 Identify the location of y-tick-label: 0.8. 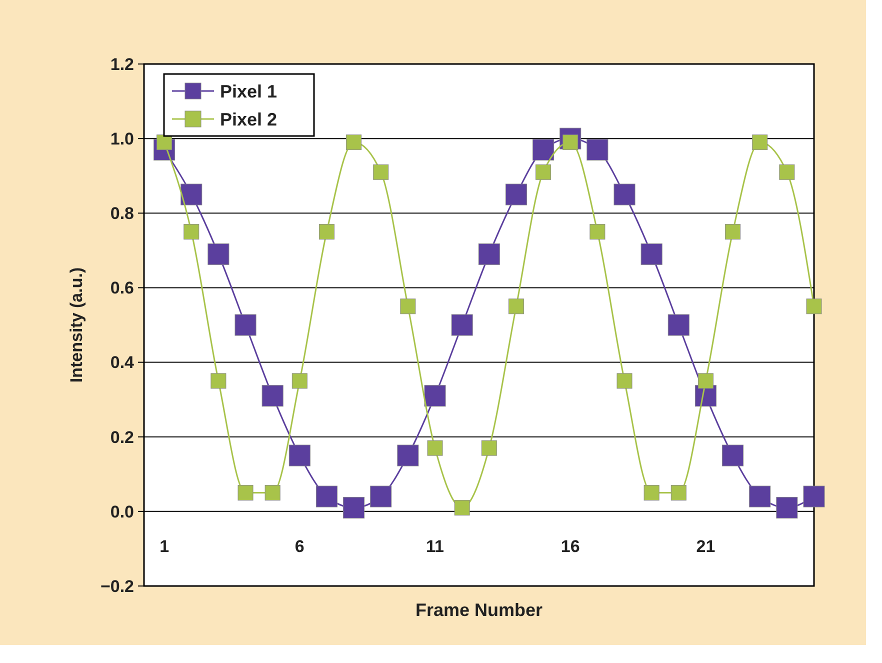
(122, 214).